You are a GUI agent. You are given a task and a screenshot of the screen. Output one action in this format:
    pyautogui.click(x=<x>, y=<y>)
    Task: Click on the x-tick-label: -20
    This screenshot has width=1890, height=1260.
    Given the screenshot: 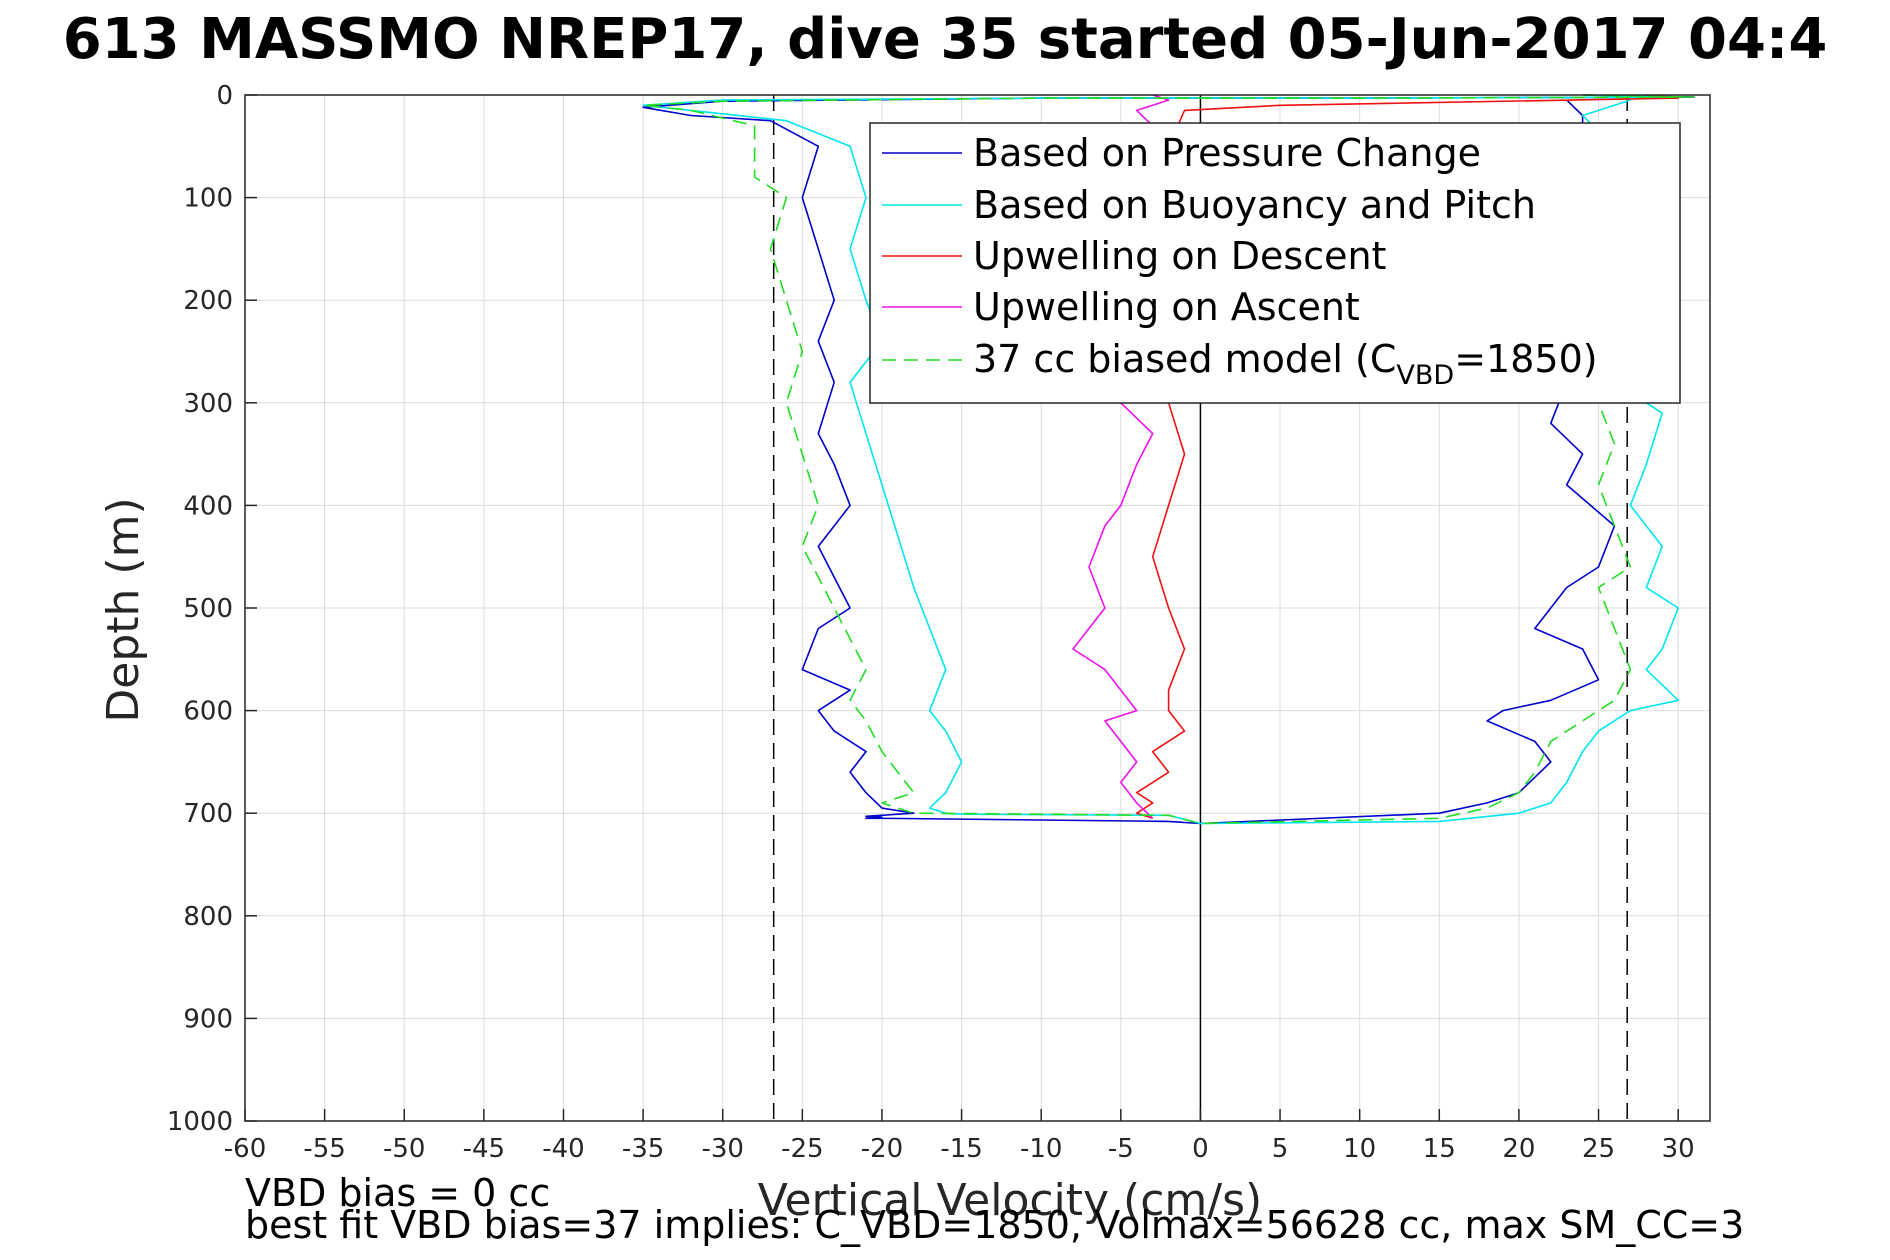 What is the action you would take?
    pyautogui.click(x=882, y=1149)
    